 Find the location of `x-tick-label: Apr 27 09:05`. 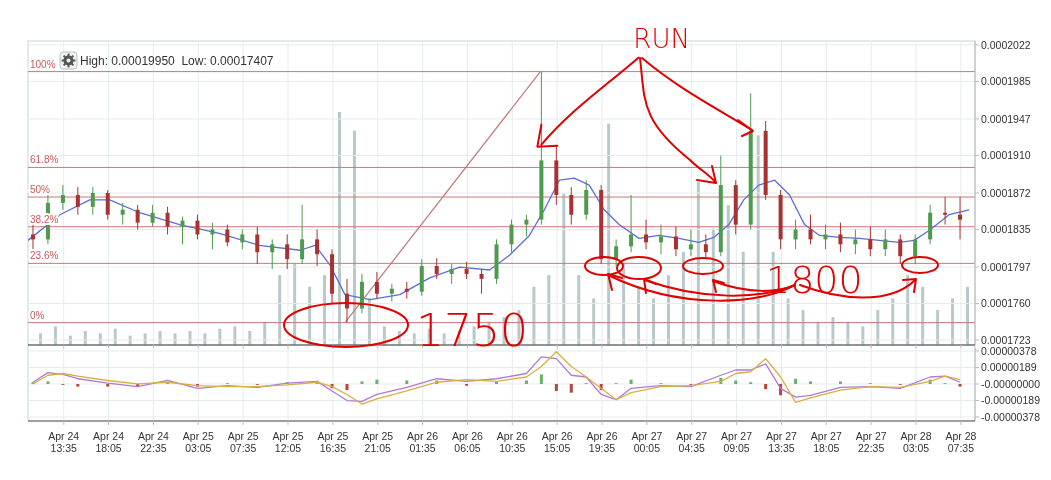

x-tick-label: Apr 27 09:05 is located at coordinates (737, 442).